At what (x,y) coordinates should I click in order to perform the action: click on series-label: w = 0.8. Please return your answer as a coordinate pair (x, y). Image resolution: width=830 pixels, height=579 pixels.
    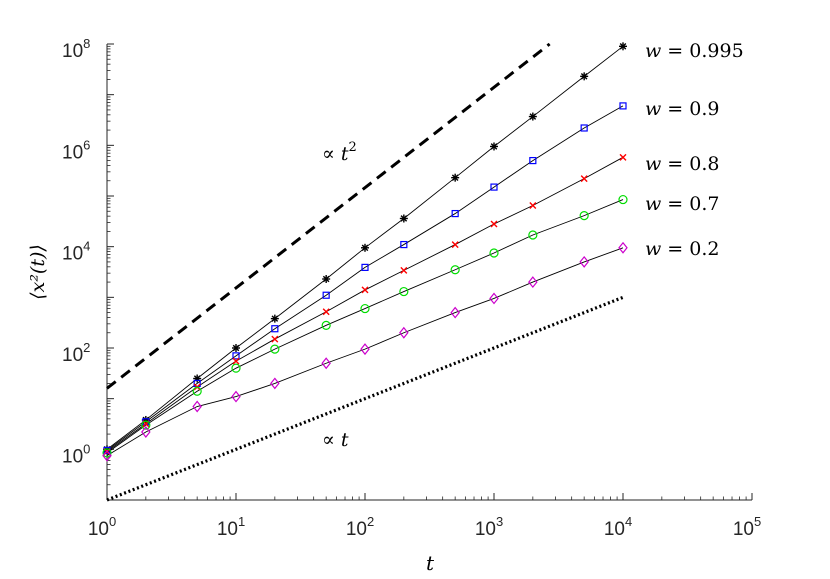
    Looking at the image, I should click on (682, 164).